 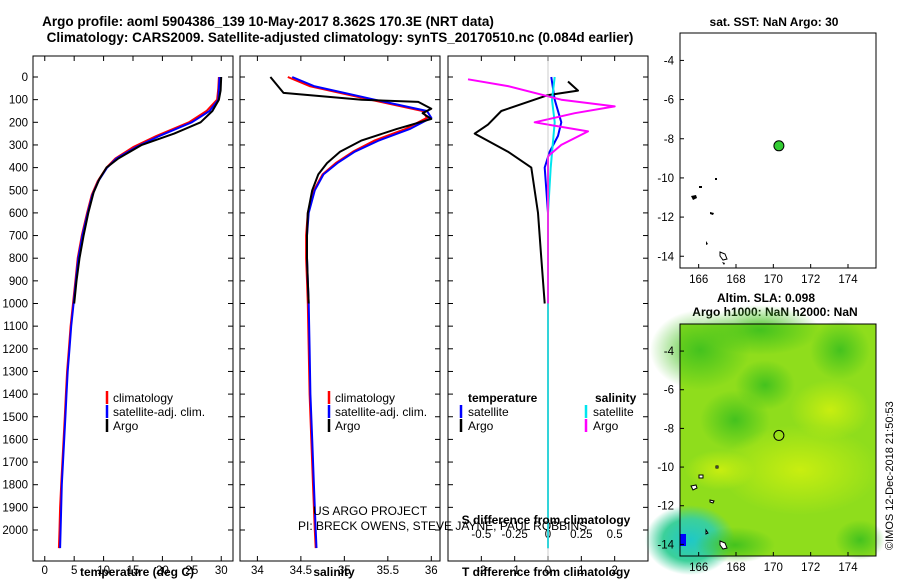 I want to click on x-tick-label: 5, so click(x=74, y=571).